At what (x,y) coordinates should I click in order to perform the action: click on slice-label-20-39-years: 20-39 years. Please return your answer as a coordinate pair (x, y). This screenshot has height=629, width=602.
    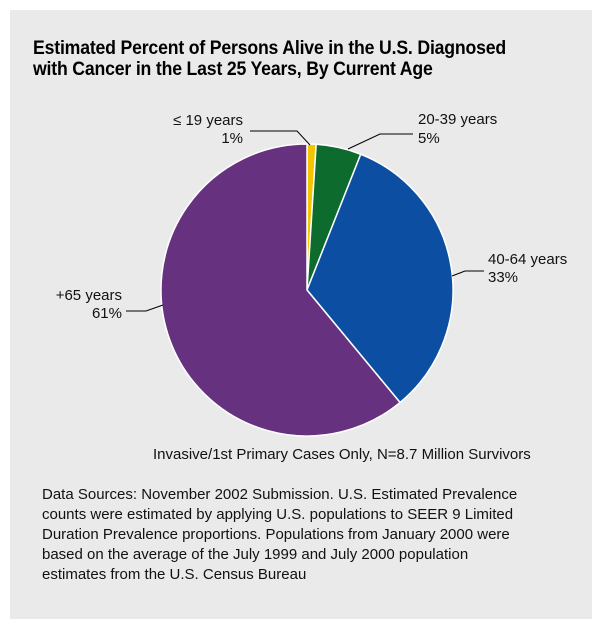
    Looking at the image, I should click on (457, 119).